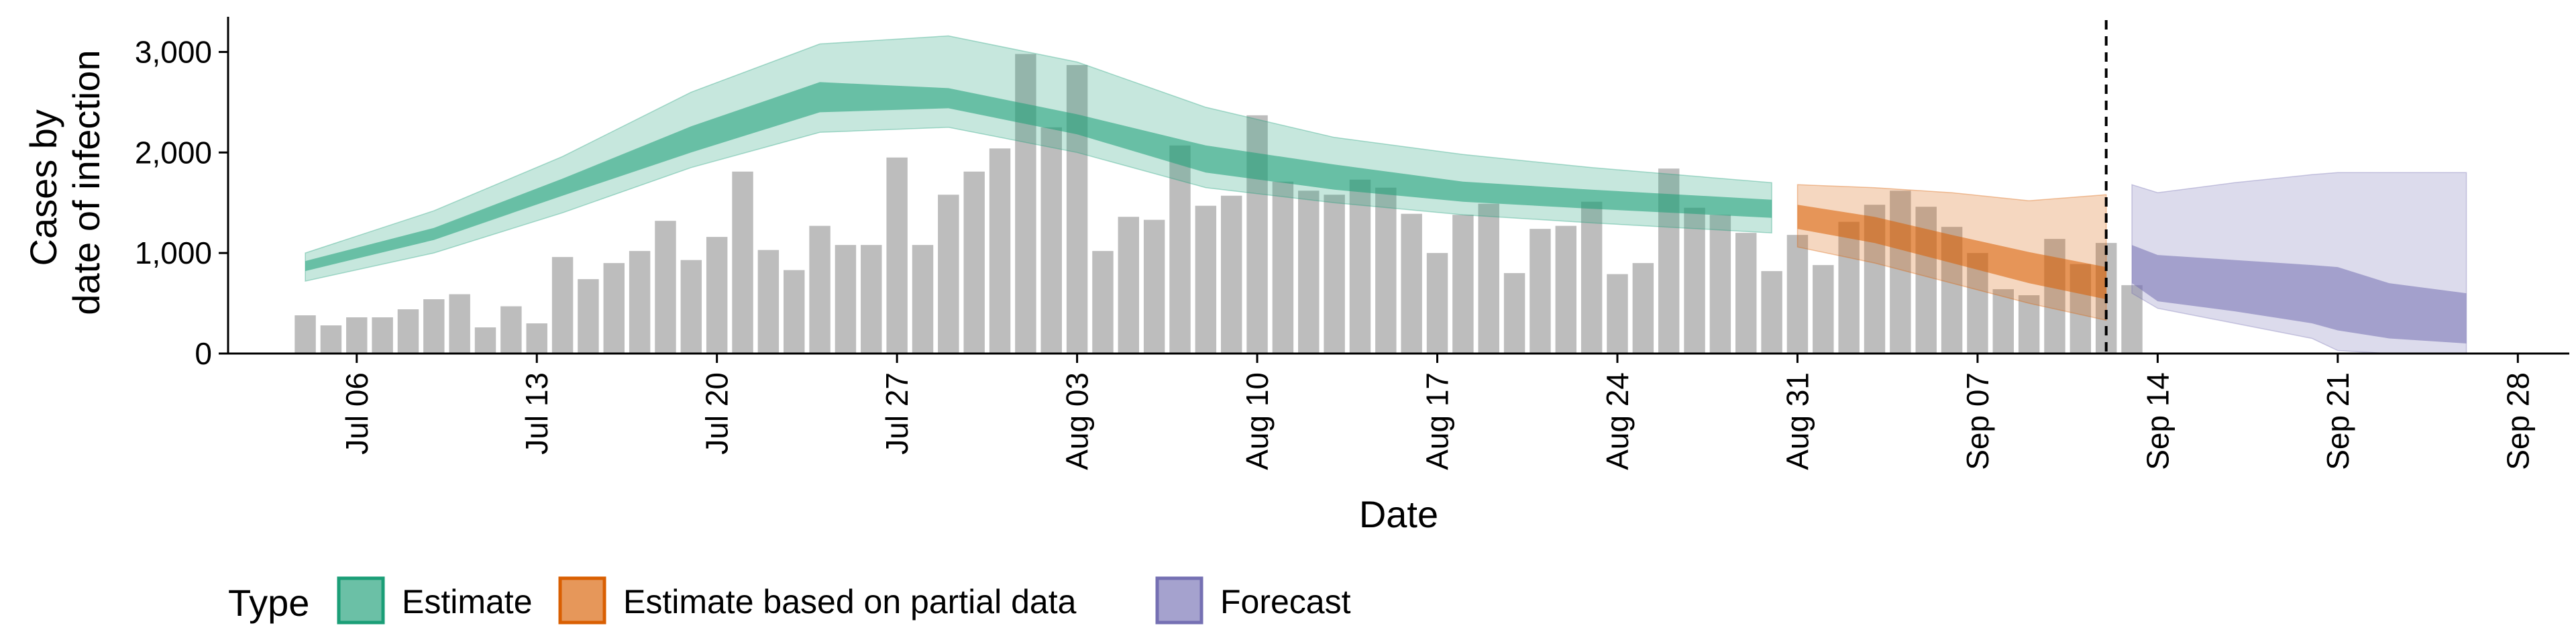 The width and height of the screenshot is (2576, 644). Describe the element at coordinates (1617, 421) in the screenshot. I see `x-tick-label: Aug 24` at that location.